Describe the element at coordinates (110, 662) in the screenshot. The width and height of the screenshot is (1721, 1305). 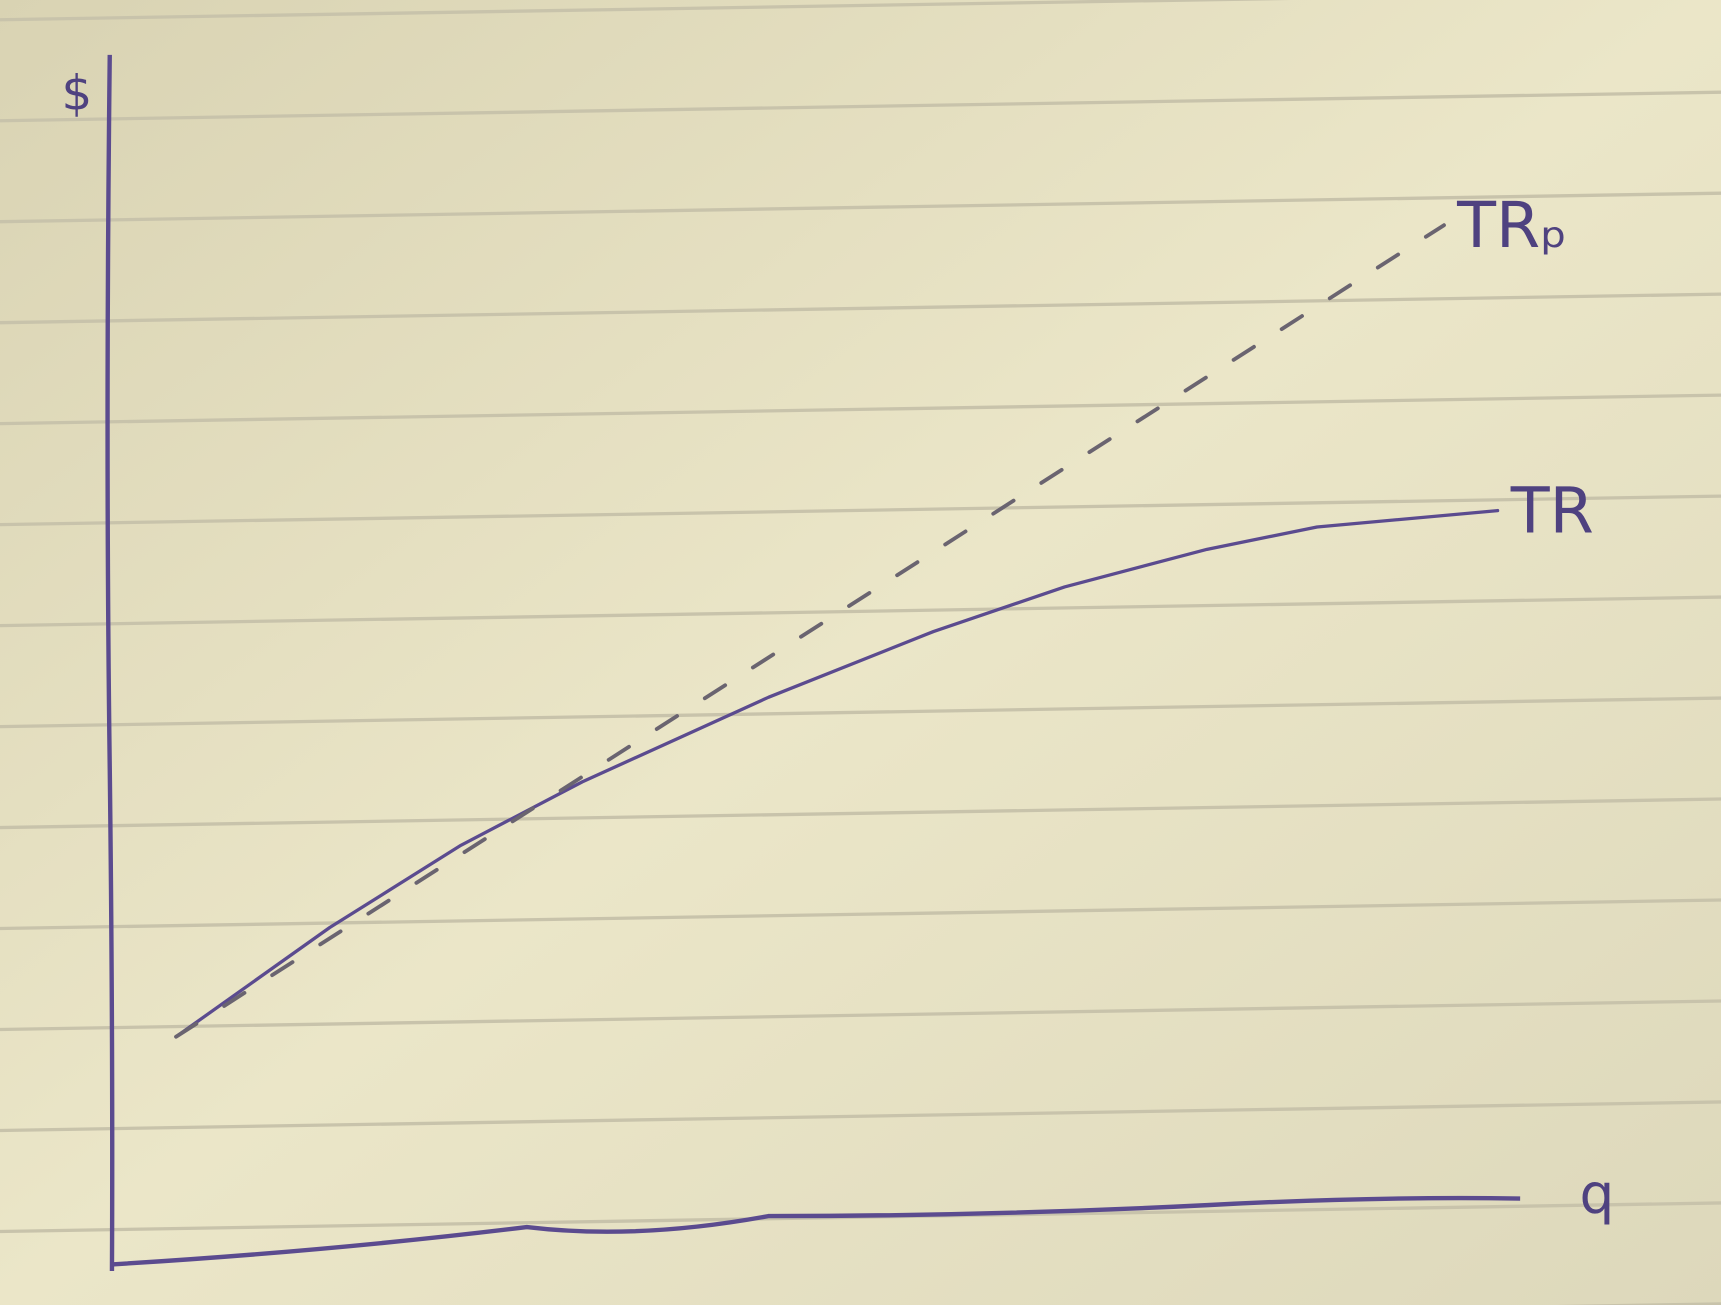
I see `y-axis` at that location.